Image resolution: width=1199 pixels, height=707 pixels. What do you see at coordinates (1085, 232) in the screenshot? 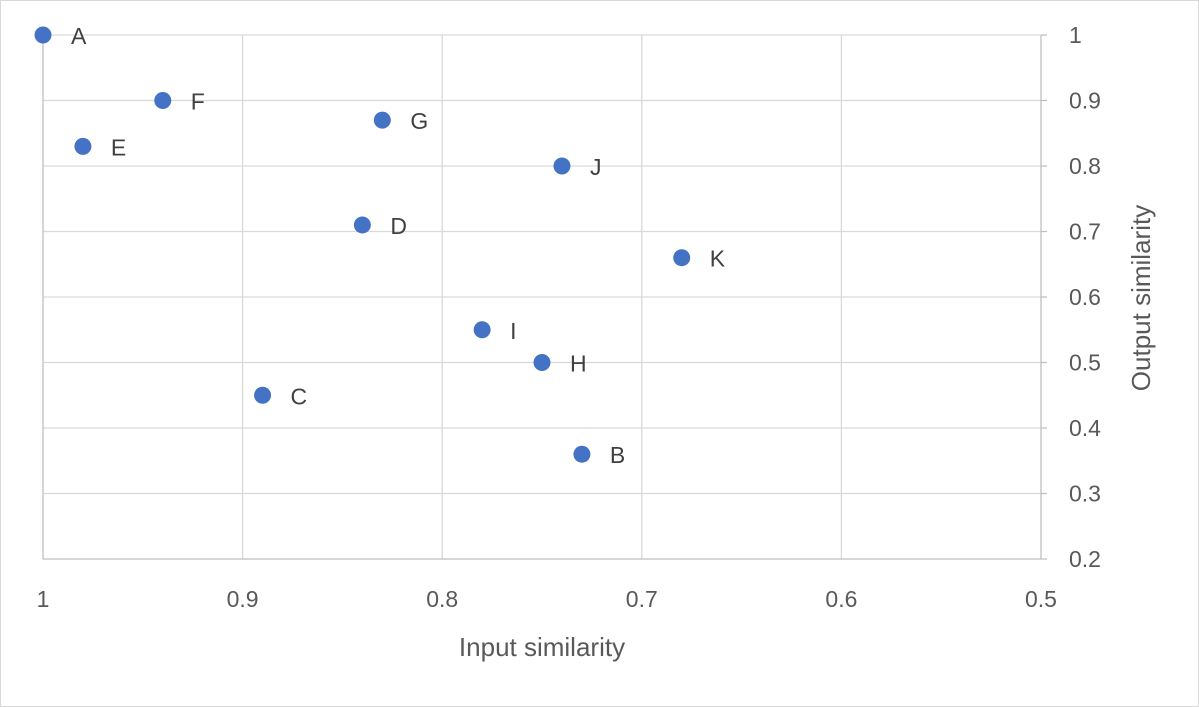
I see `y-tick-label: 0.7` at bounding box center [1085, 232].